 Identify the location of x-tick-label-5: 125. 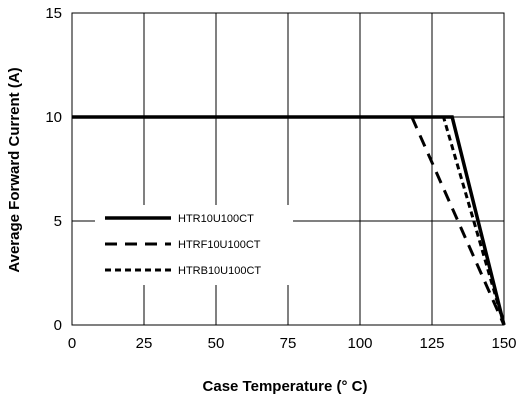
(431, 343).